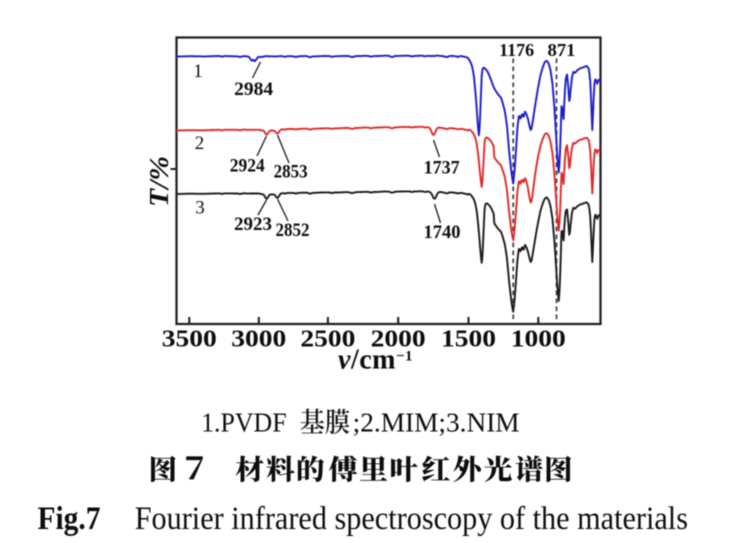  I want to click on svg-text: 1500, so click(468, 340).